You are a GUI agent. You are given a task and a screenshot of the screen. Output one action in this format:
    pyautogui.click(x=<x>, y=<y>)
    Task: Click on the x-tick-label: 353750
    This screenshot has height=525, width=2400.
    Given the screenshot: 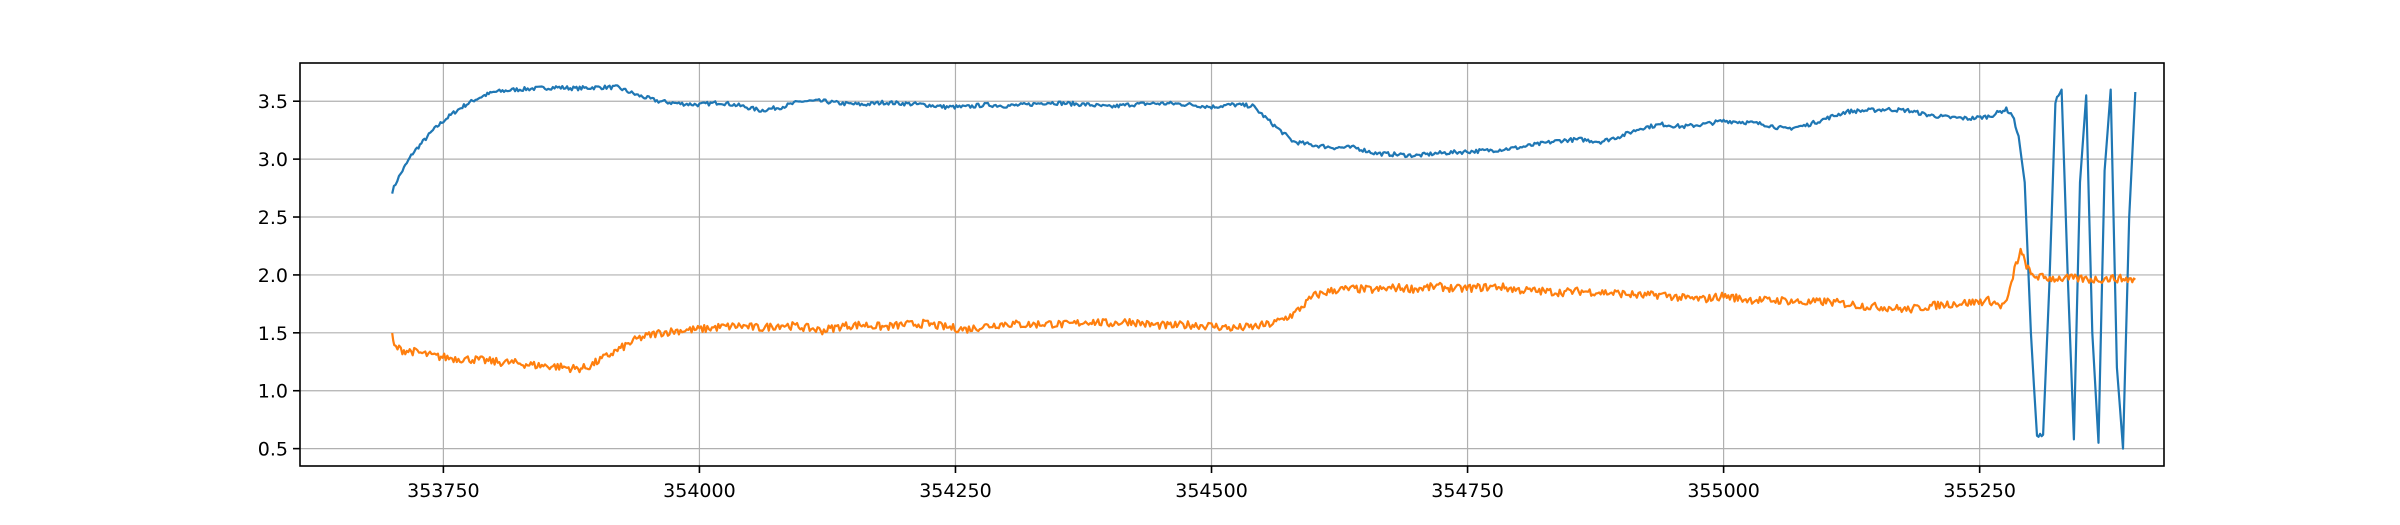 What is the action you would take?
    pyautogui.click(x=443, y=491)
    